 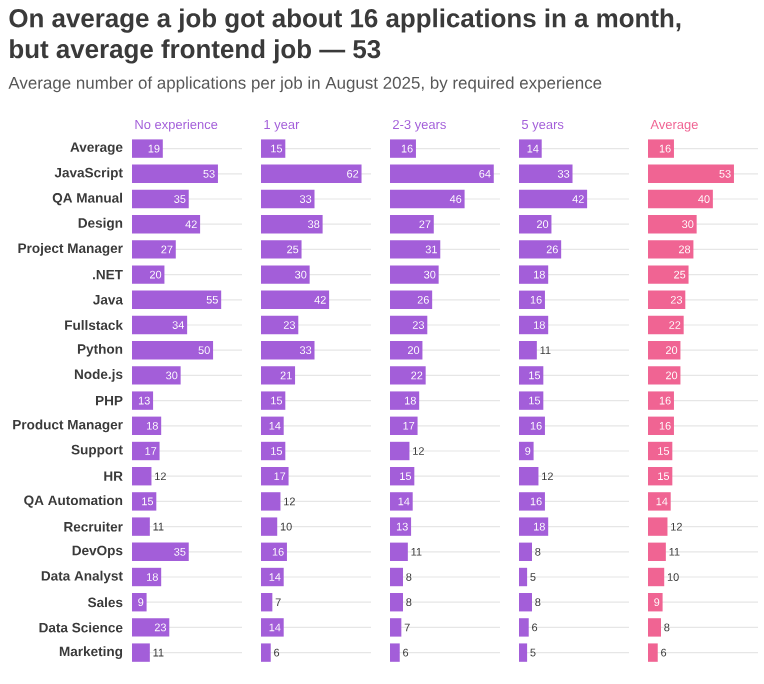 What do you see at coordinates (345, 36) in the screenshot?
I see `text: On average a job got about 16 applications in a month, but average frontend job — 53` at bounding box center [345, 36].